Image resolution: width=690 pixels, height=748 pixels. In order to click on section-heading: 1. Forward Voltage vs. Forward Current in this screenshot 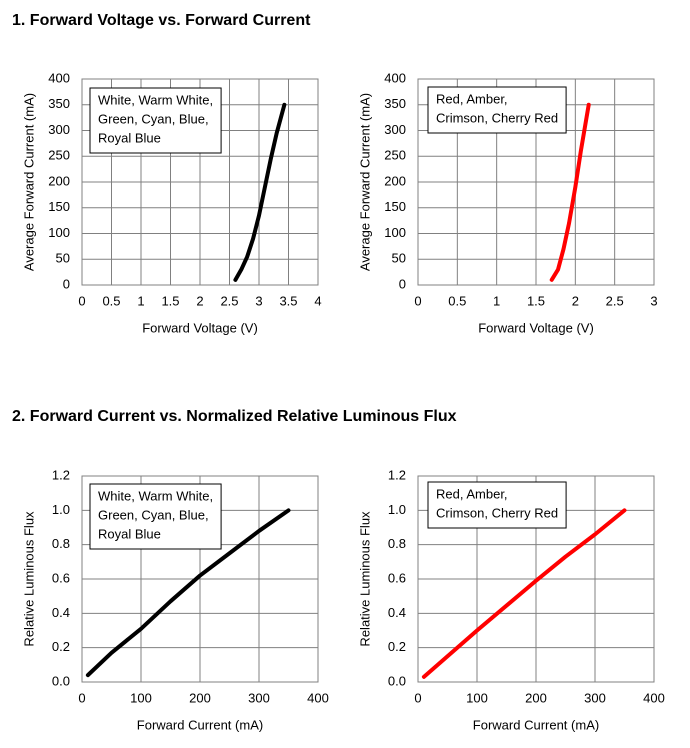, I will do `click(161, 20)`.